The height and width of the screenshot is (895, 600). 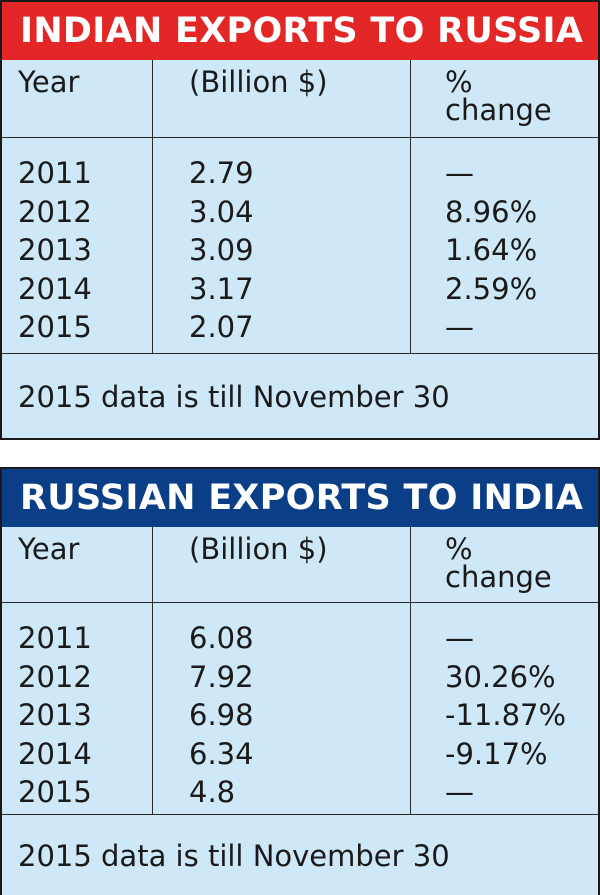 I want to click on table-title: RUSSIAN EXPORTS TO INDIA, so click(x=300, y=498).